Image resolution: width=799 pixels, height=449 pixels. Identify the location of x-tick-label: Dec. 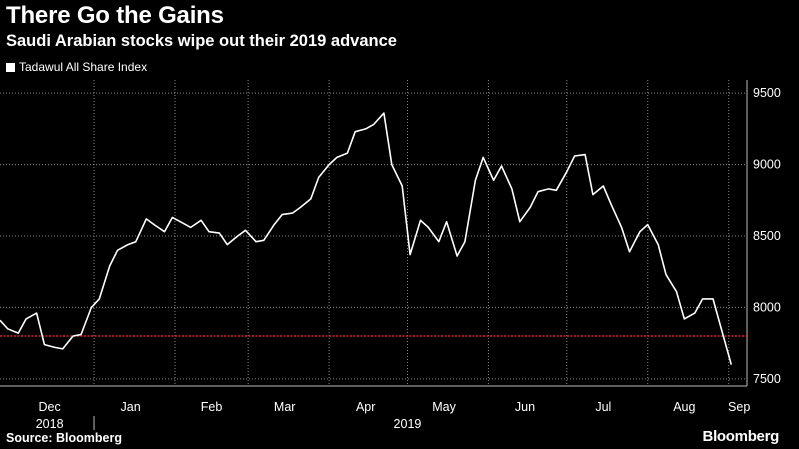
(50, 407).